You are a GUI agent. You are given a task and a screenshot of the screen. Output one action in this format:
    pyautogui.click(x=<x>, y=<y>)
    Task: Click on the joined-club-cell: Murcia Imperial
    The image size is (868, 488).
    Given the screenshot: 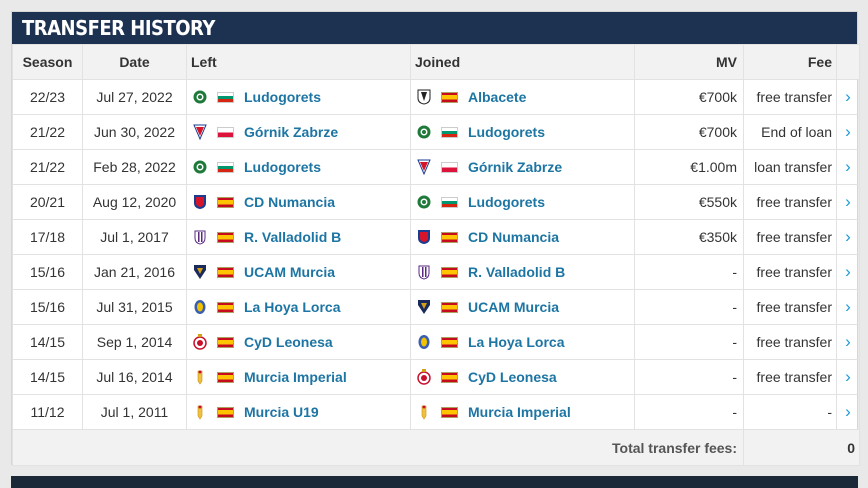 What is the action you would take?
    pyautogui.click(x=522, y=412)
    